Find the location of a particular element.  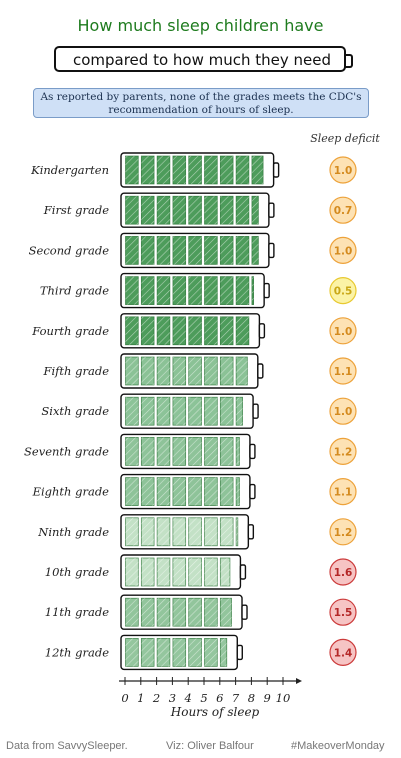

category-label: 10th grade is located at coordinates (77, 572).